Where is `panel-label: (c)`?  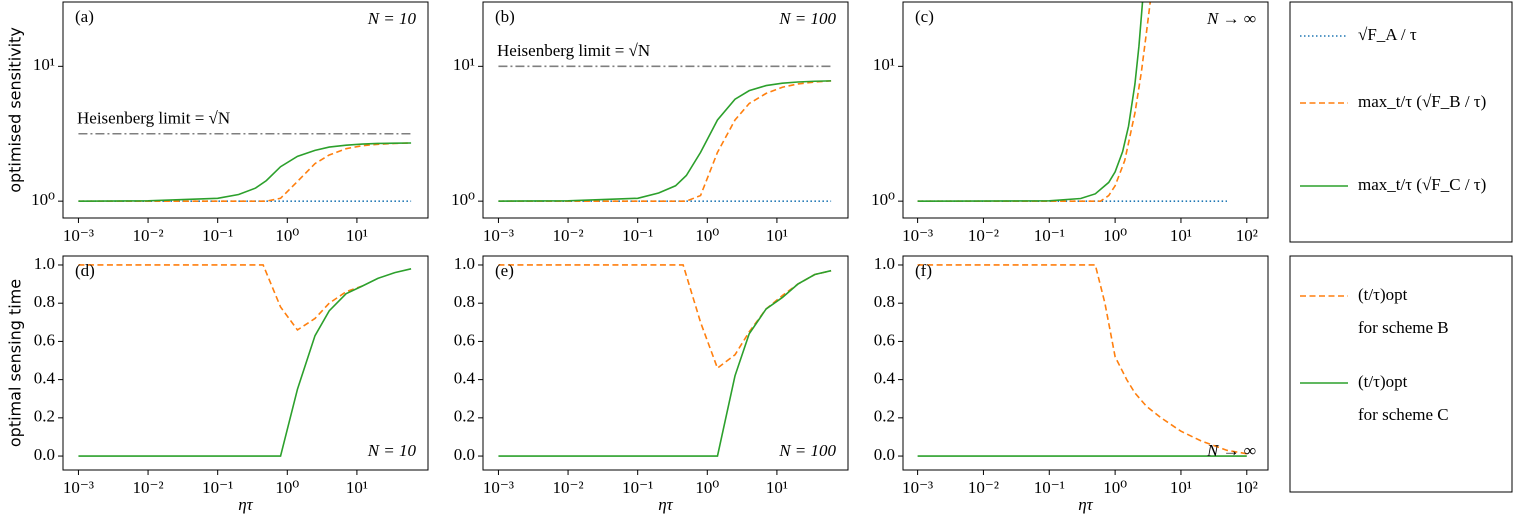 panel-label: (c) is located at coordinates (924, 16).